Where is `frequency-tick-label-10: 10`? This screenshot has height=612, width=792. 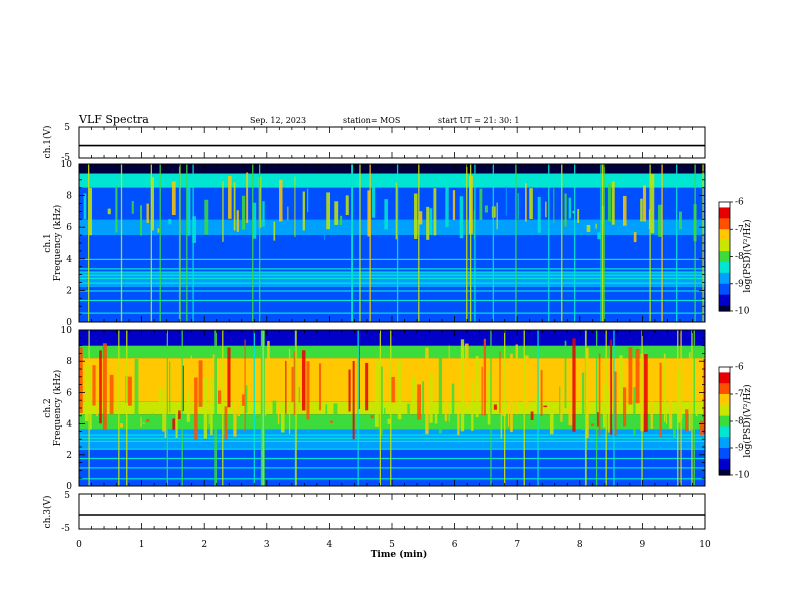 frequency-tick-label-10: 10 is located at coordinates (67, 165).